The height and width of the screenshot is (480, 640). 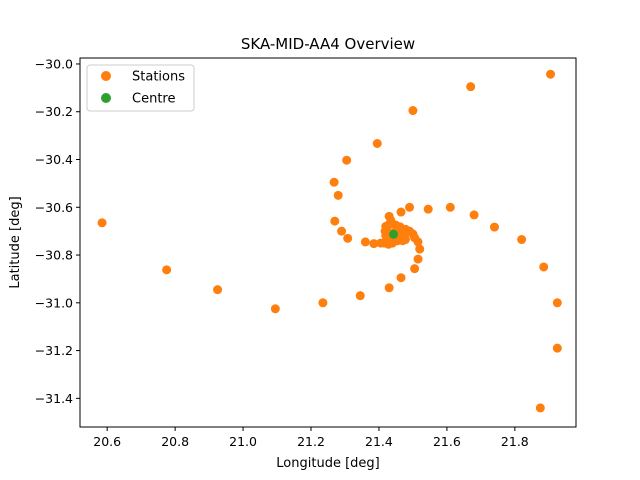 I want to click on y-tick-label: −30.4, so click(x=54, y=159).